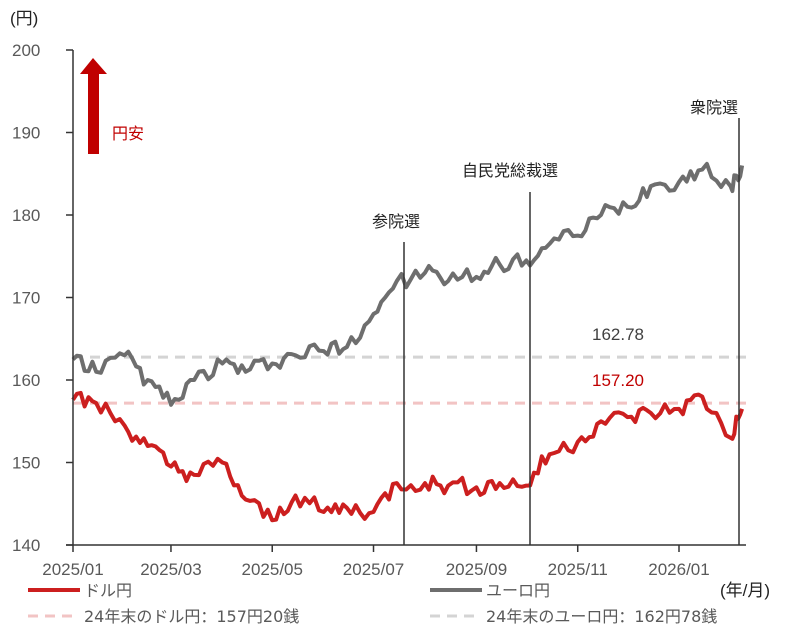 The height and width of the screenshot is (628, 800). Describe the element at coordinates (26, 215) in the screenshot. I see `y-tick-label: 180` at that location.